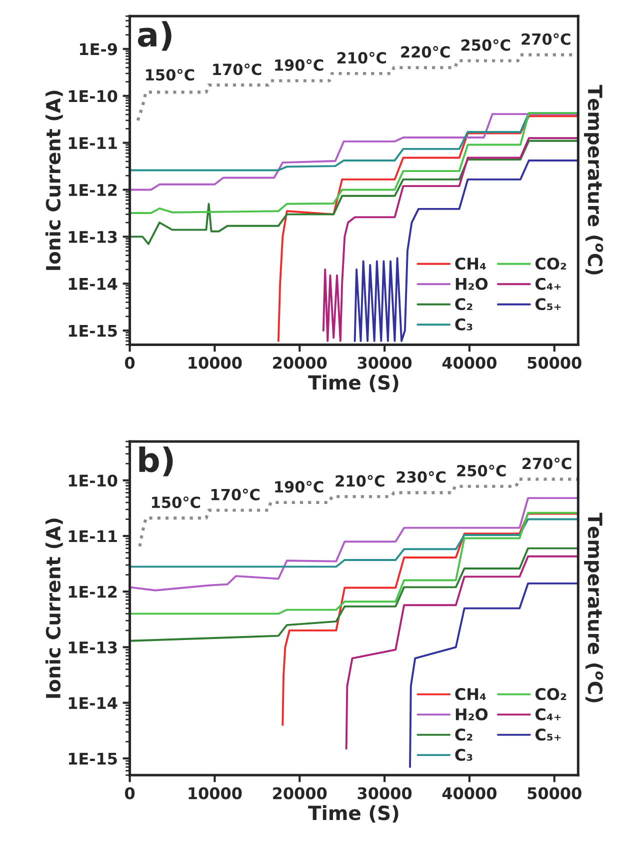  What do you see at coordinates (156, 461) in the screenshot?
I see `annotation: b)` at bounding box center [156, 461].